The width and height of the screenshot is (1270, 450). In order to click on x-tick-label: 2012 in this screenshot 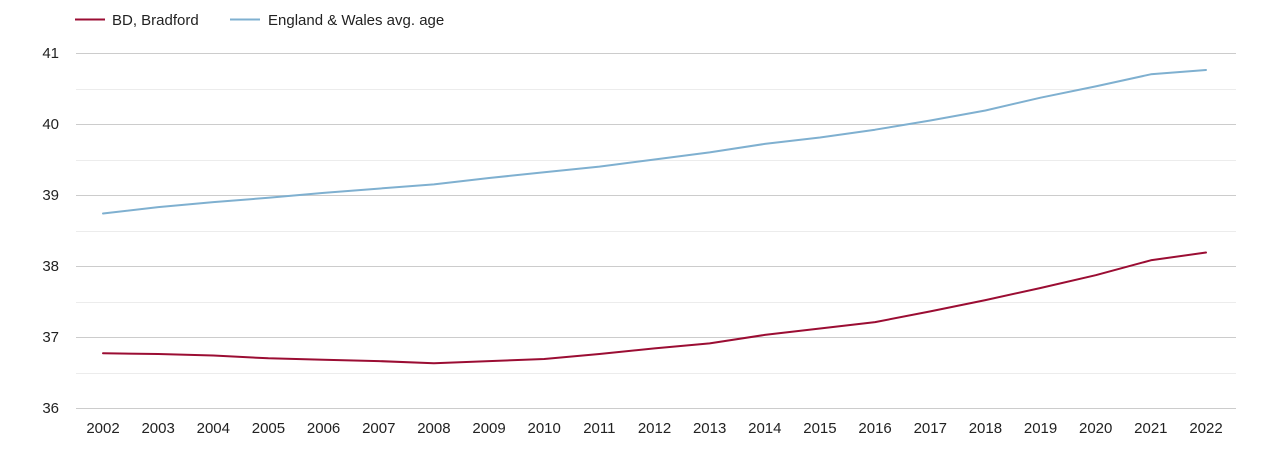, I will do `click(654, 428)`.